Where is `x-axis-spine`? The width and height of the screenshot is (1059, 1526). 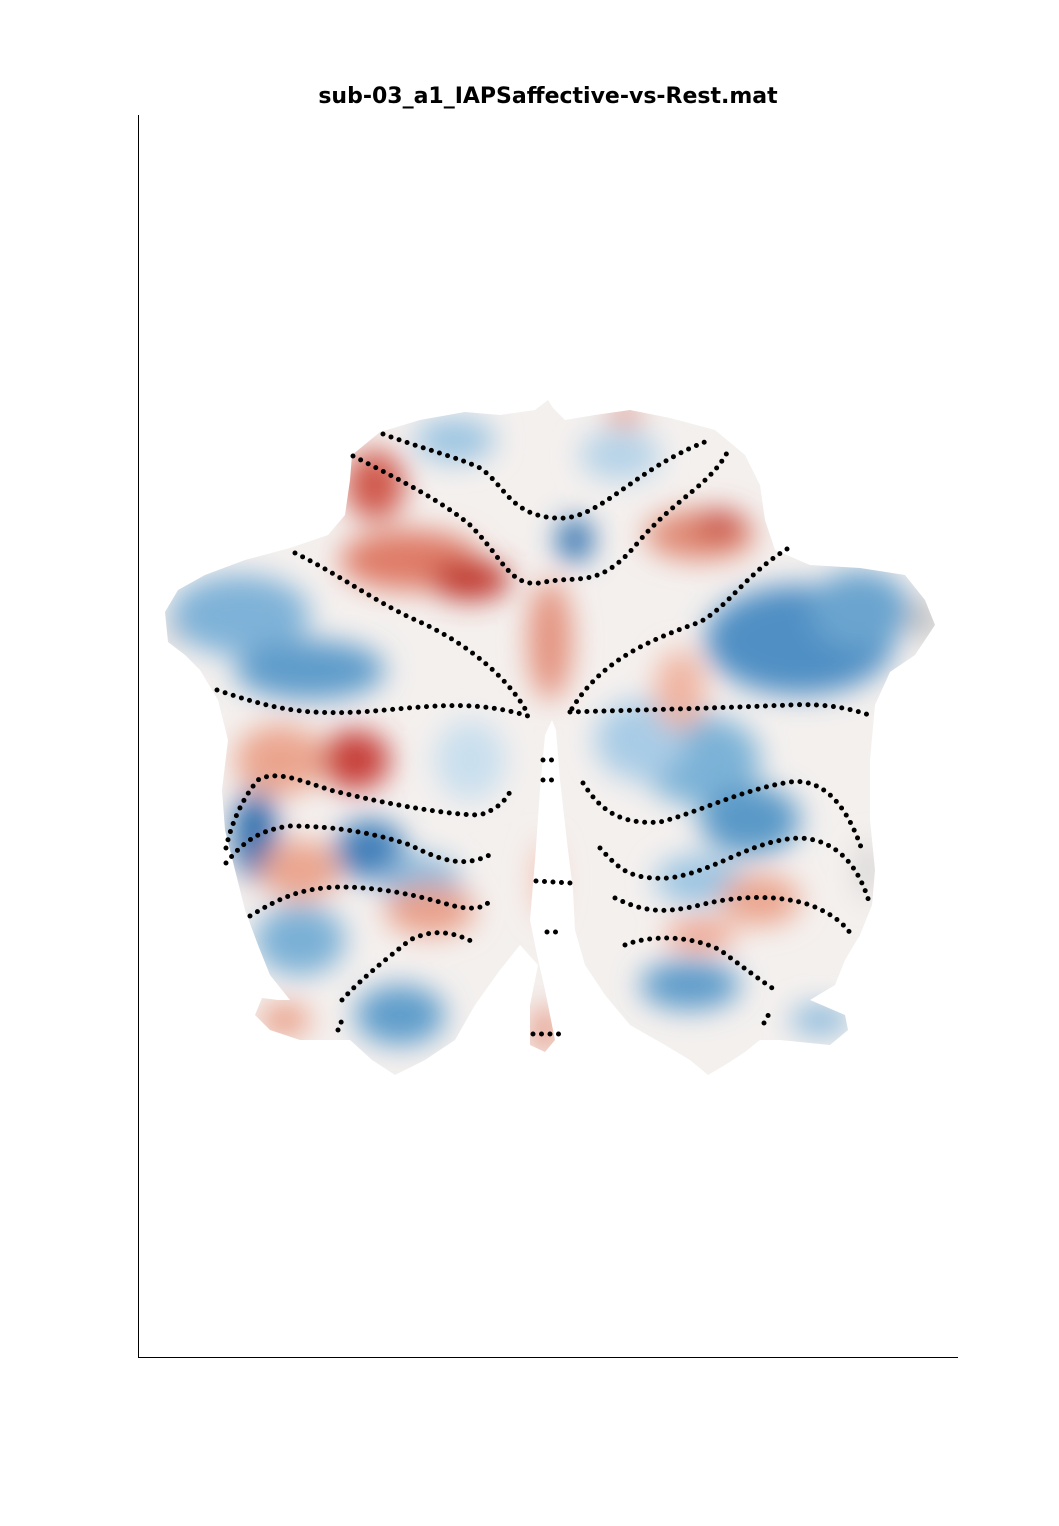
x-axis-spine is located at coordinates (548, 1357).